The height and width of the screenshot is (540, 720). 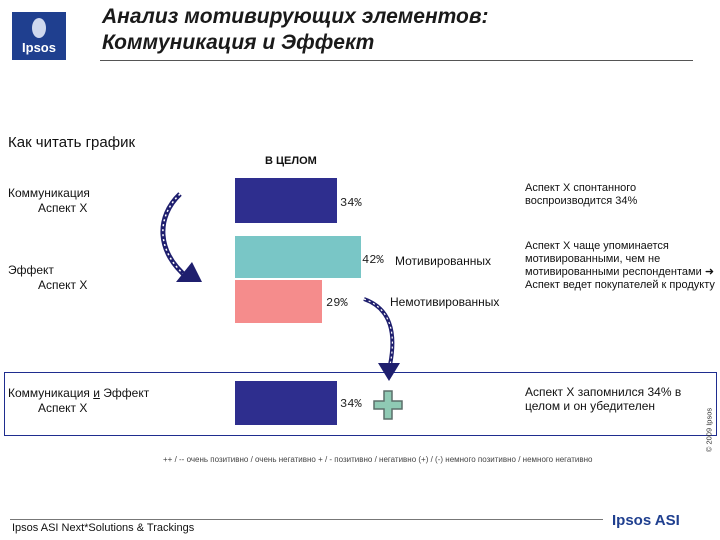 I want to click on ipsos-logo: Ipsos, so click(x=39, y=36).